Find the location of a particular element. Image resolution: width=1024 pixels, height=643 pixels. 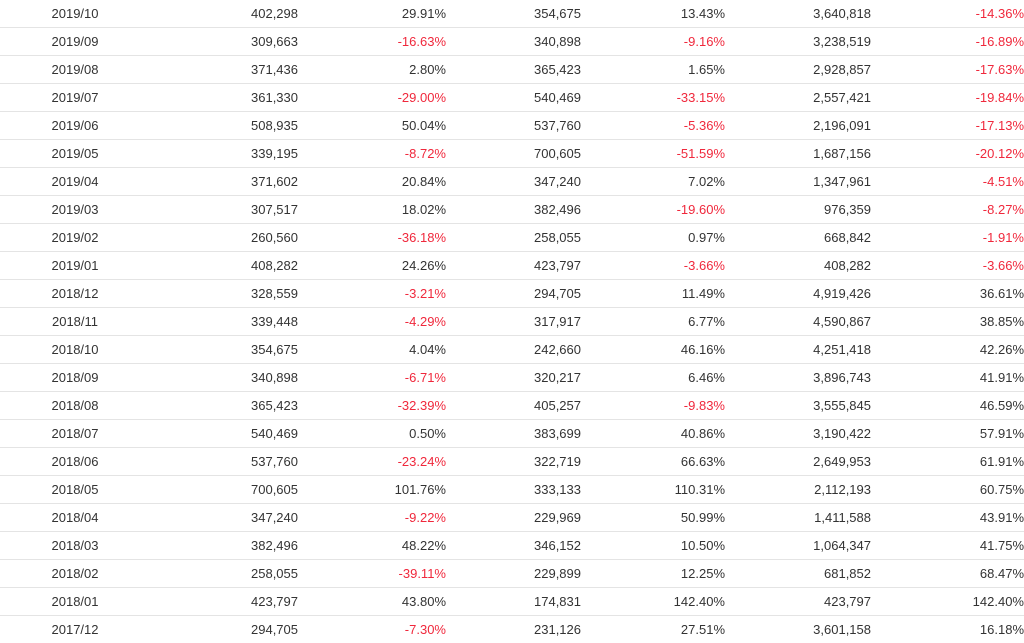

cumulative-value-cell: 1,064,347 is located at coordinates (798, 546).